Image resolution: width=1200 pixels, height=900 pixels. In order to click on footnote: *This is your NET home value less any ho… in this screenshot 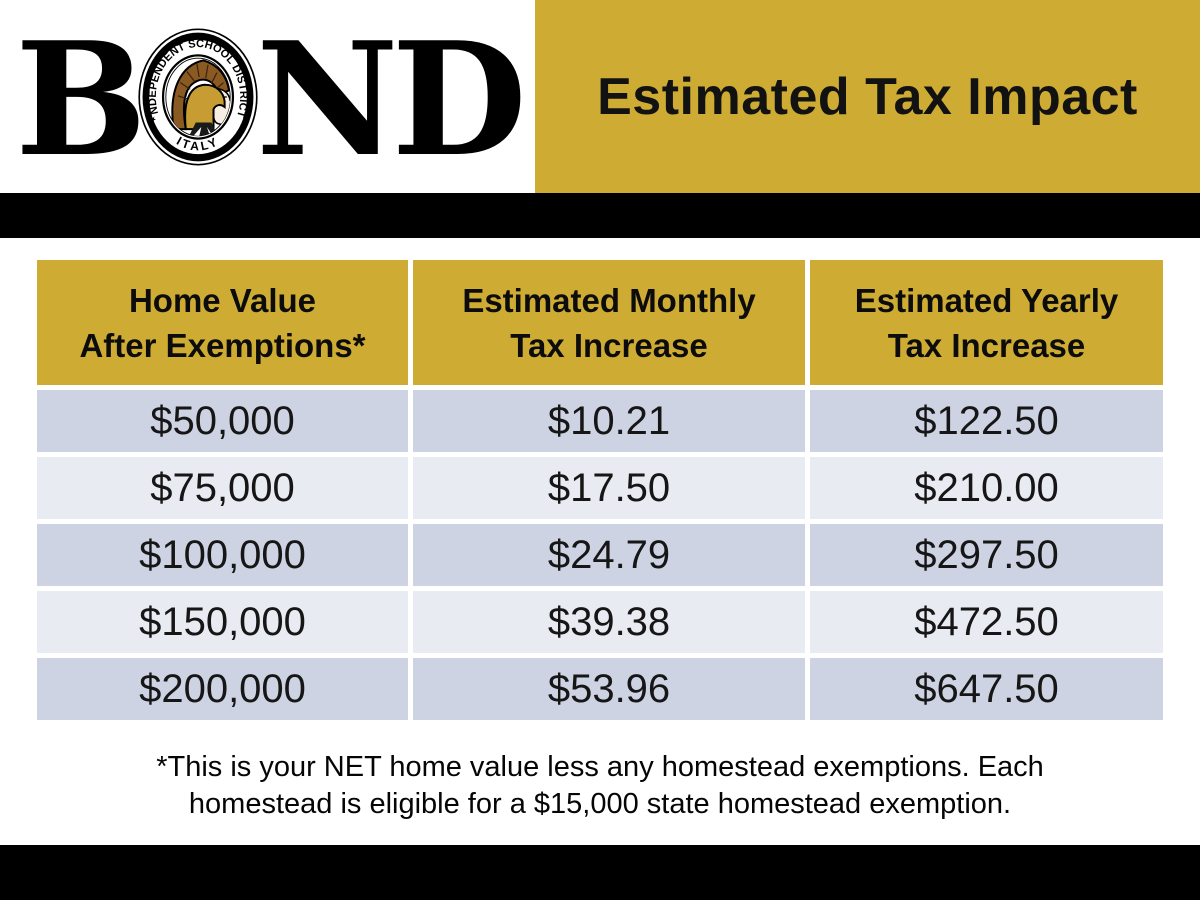, I will do `click(600, 786)`.